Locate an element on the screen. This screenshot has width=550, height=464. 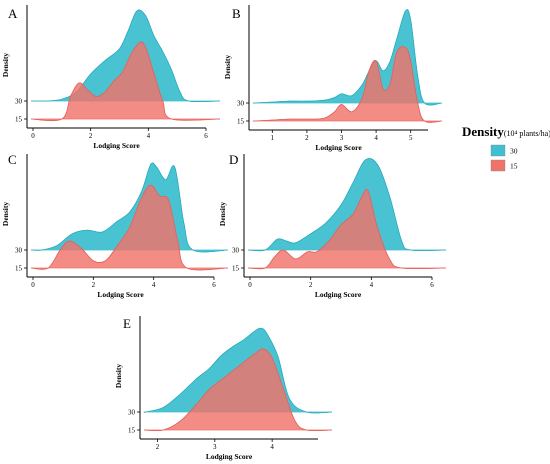
panel-label: A is located at coordinates (13, 13).